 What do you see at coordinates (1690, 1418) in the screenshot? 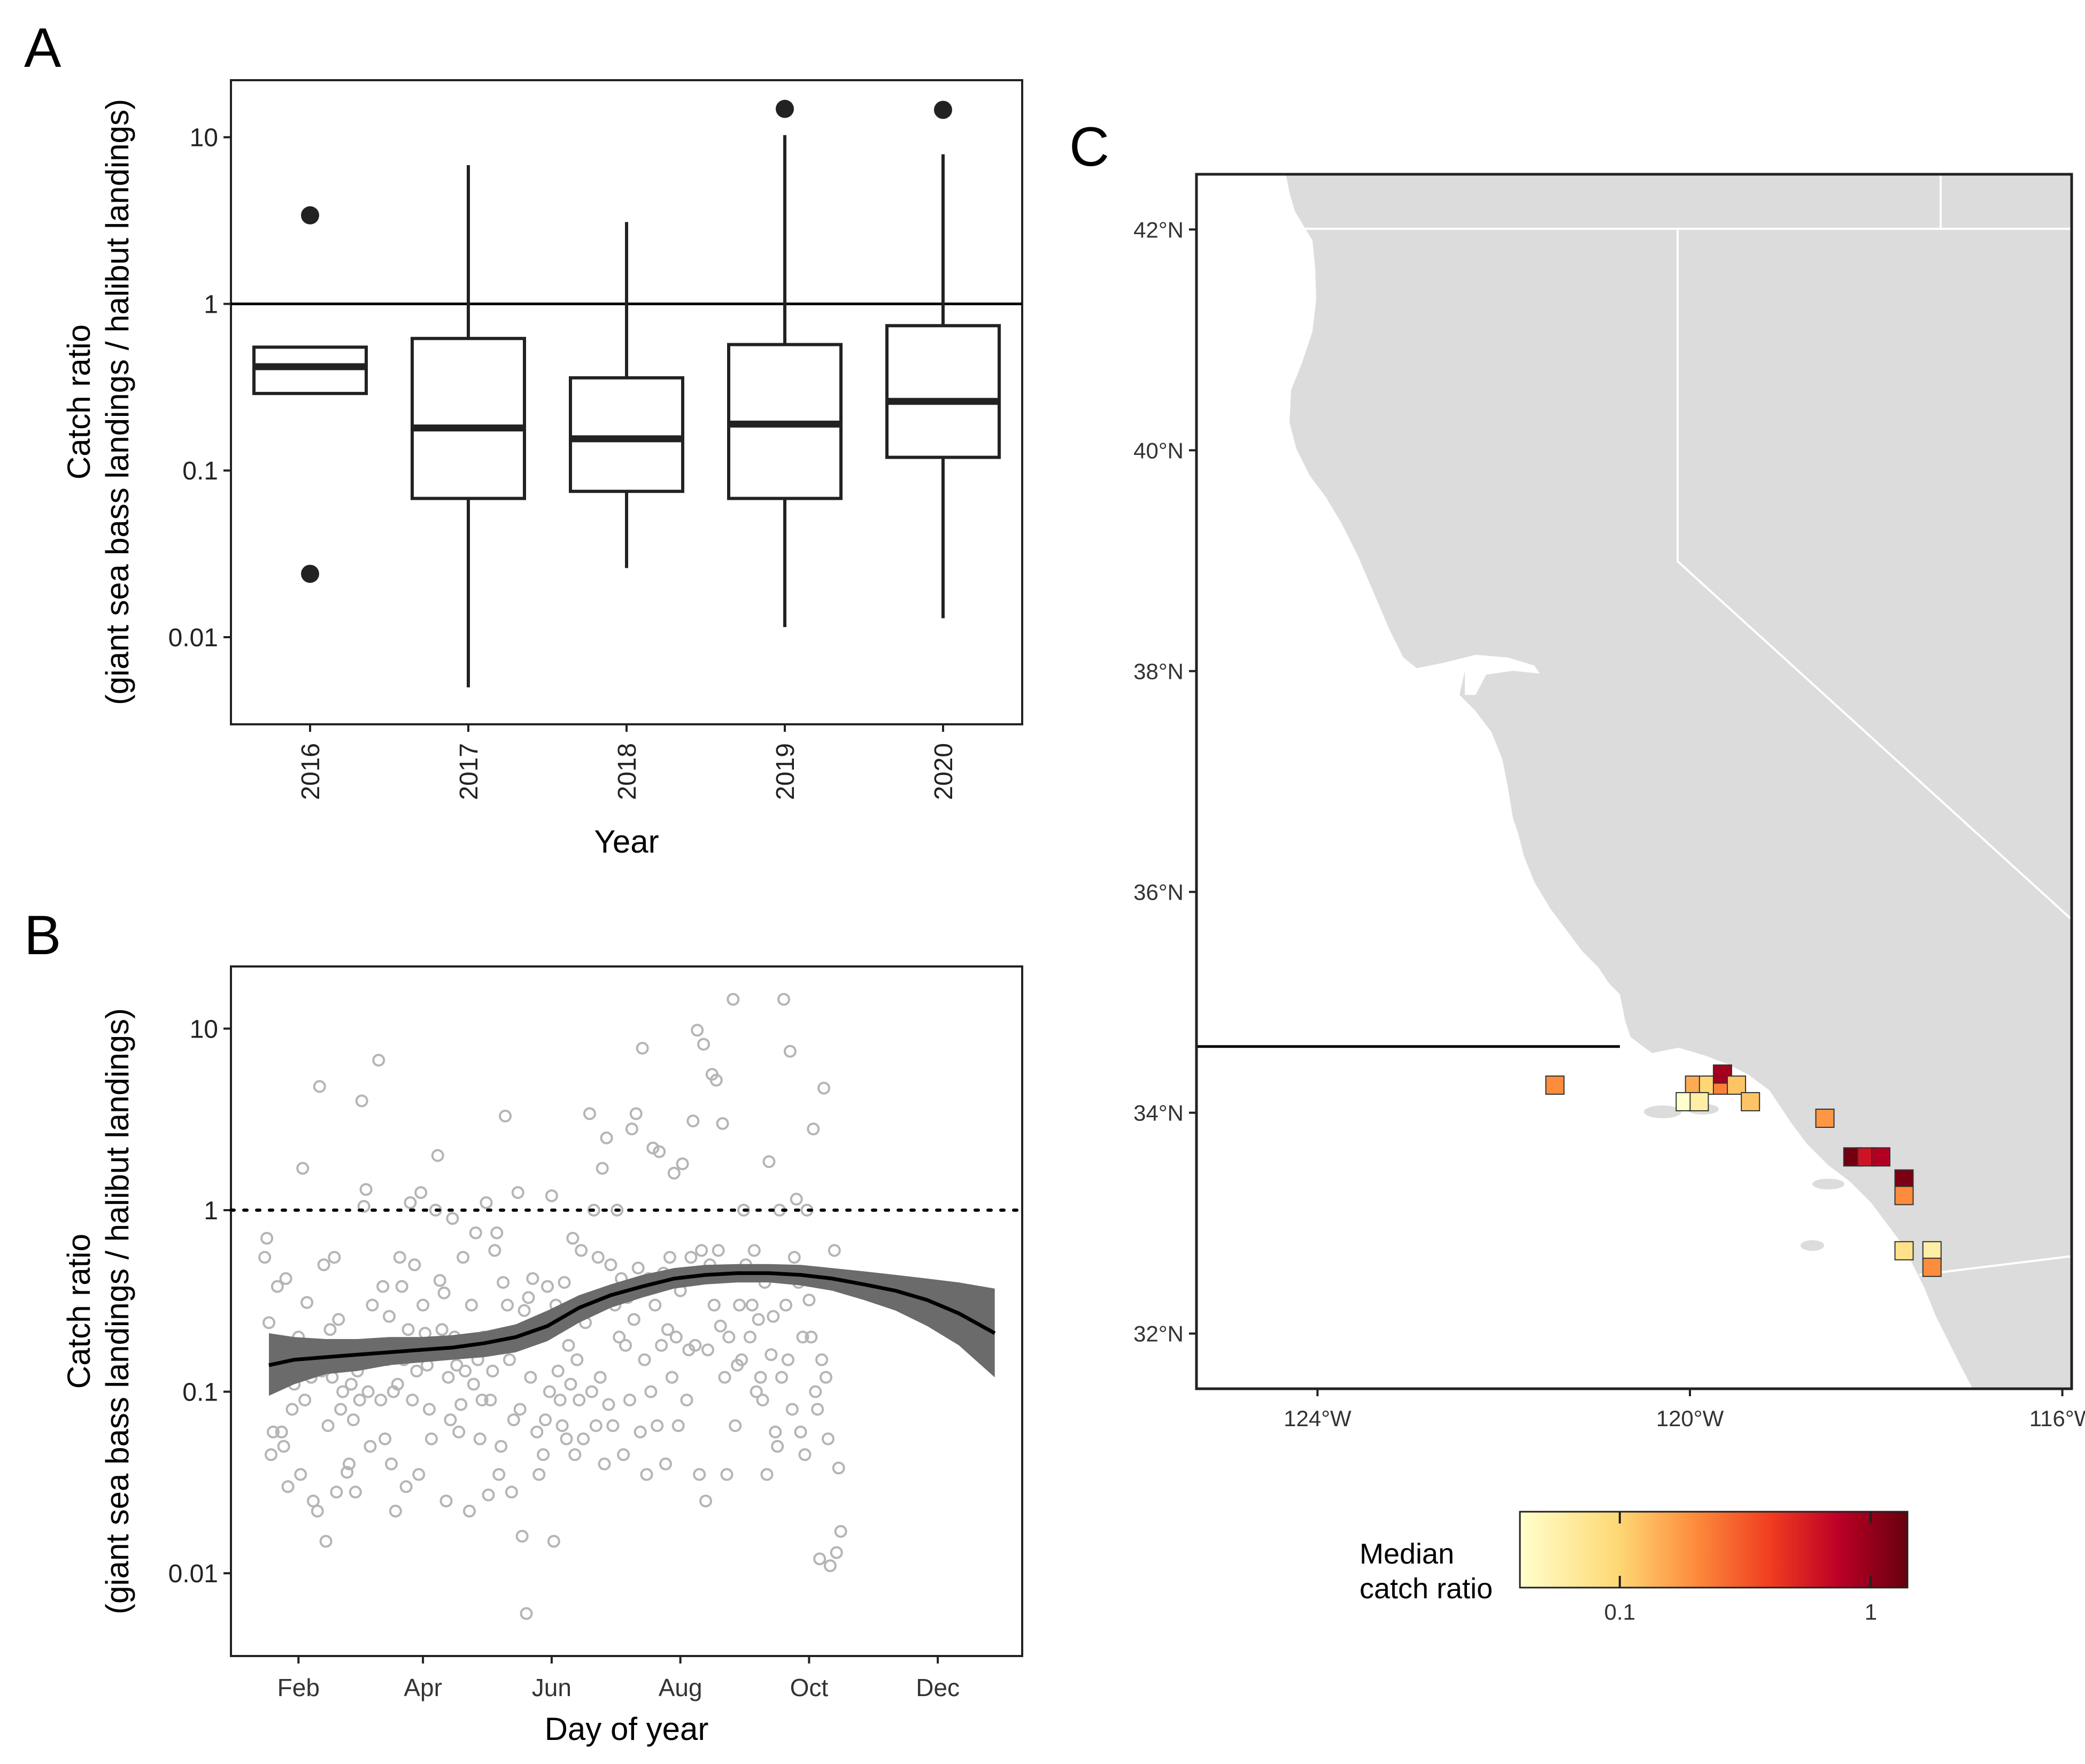
I see `map-xtick-label: 120°W` at bounding box center [1690, 1418].